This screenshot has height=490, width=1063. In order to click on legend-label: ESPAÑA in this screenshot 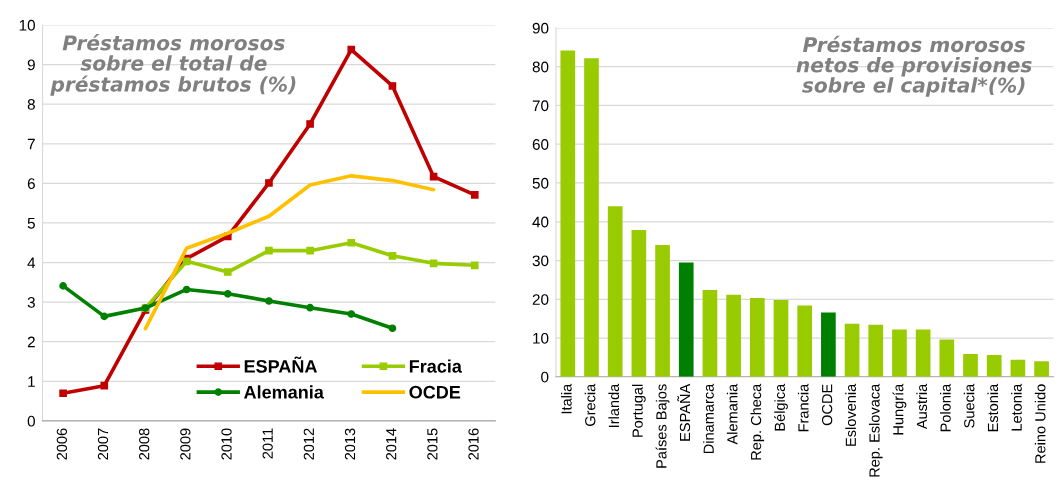, I will do `click(280, 364)`.